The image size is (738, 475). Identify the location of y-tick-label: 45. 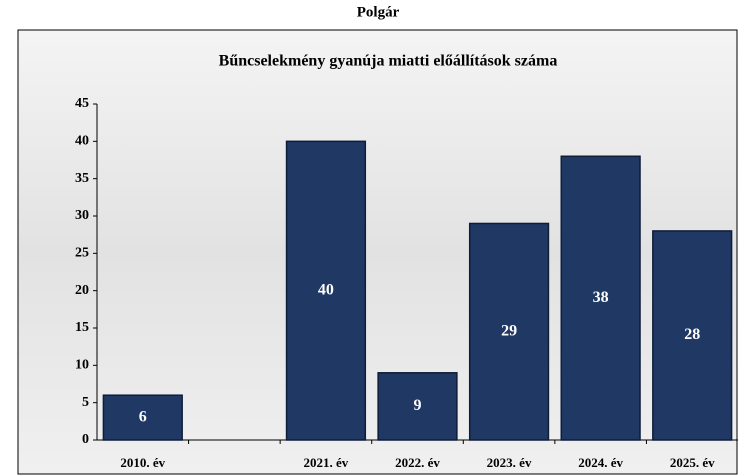
(82, 103).